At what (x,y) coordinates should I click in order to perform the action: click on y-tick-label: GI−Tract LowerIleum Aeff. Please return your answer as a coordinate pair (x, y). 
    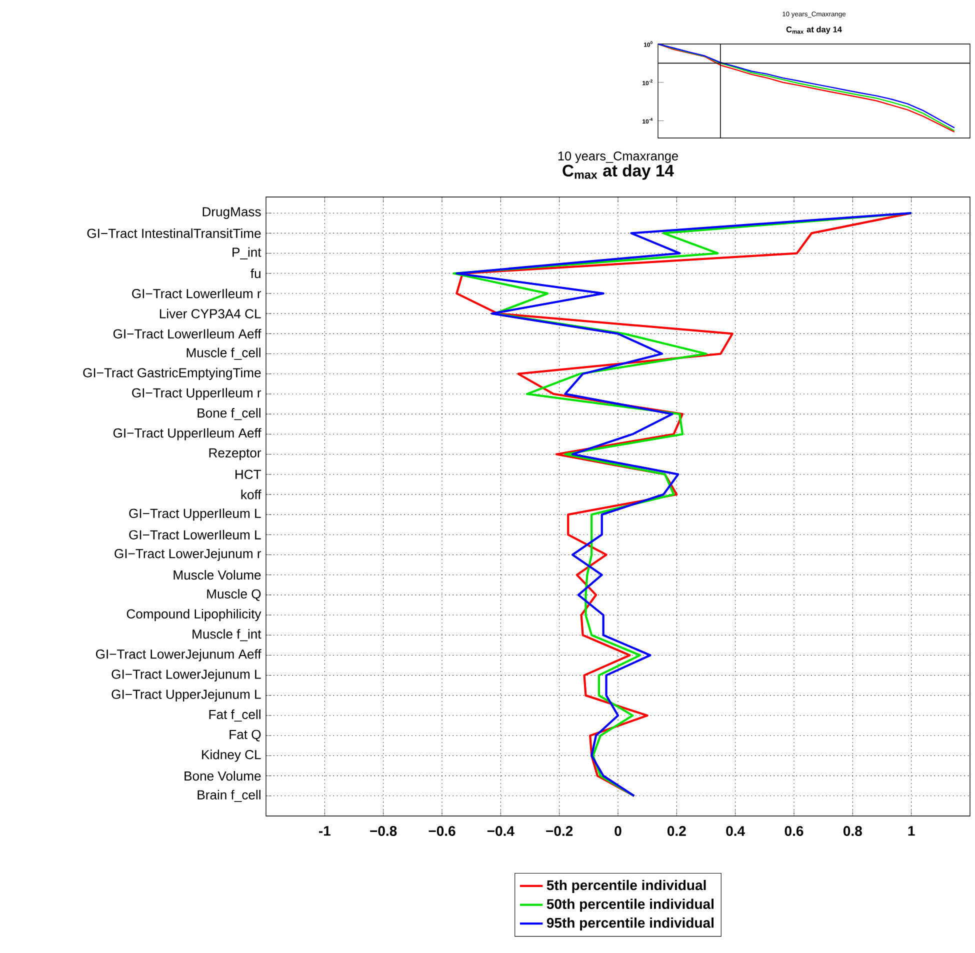
    Looking at the image, I should click on (187, 333).